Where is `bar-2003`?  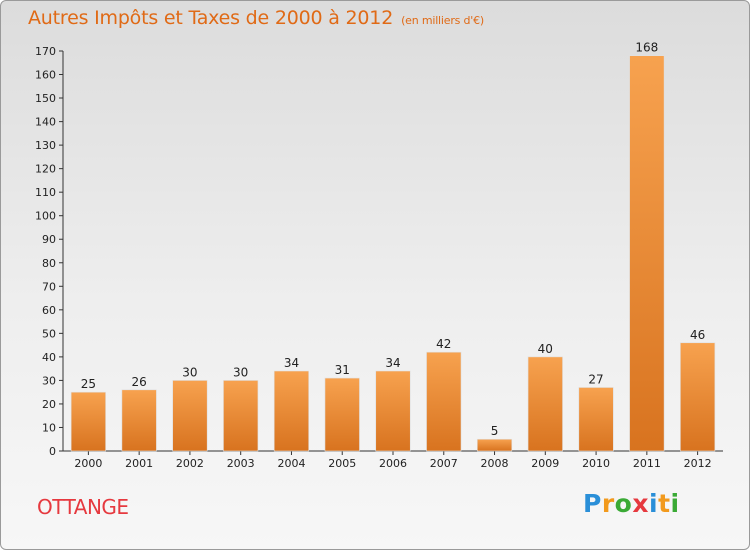 bar-2003 is located at coordinates (241, 416).